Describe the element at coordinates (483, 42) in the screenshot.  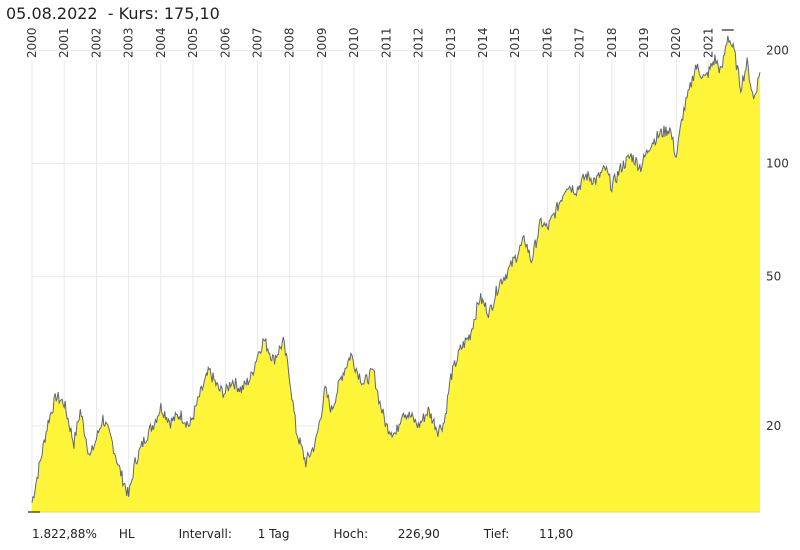
I see `x-tick-label: 2014` at that location.